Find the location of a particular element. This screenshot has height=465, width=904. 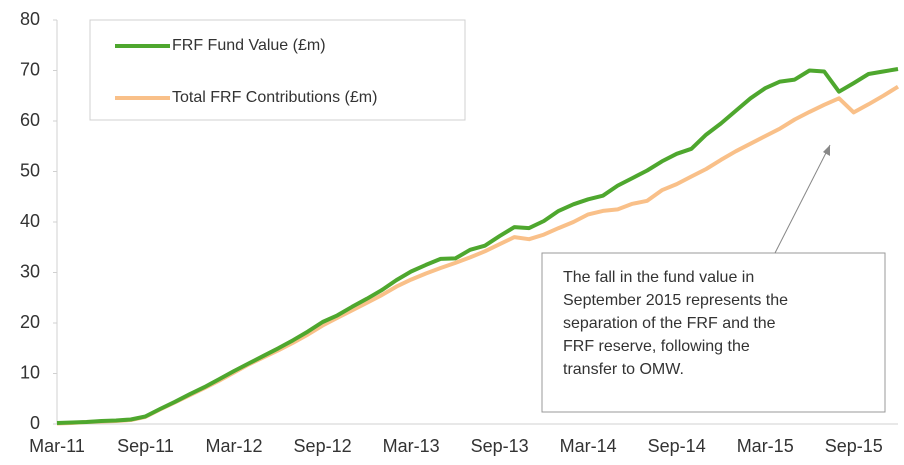

arrow-head is located at coordinates (826, 150).